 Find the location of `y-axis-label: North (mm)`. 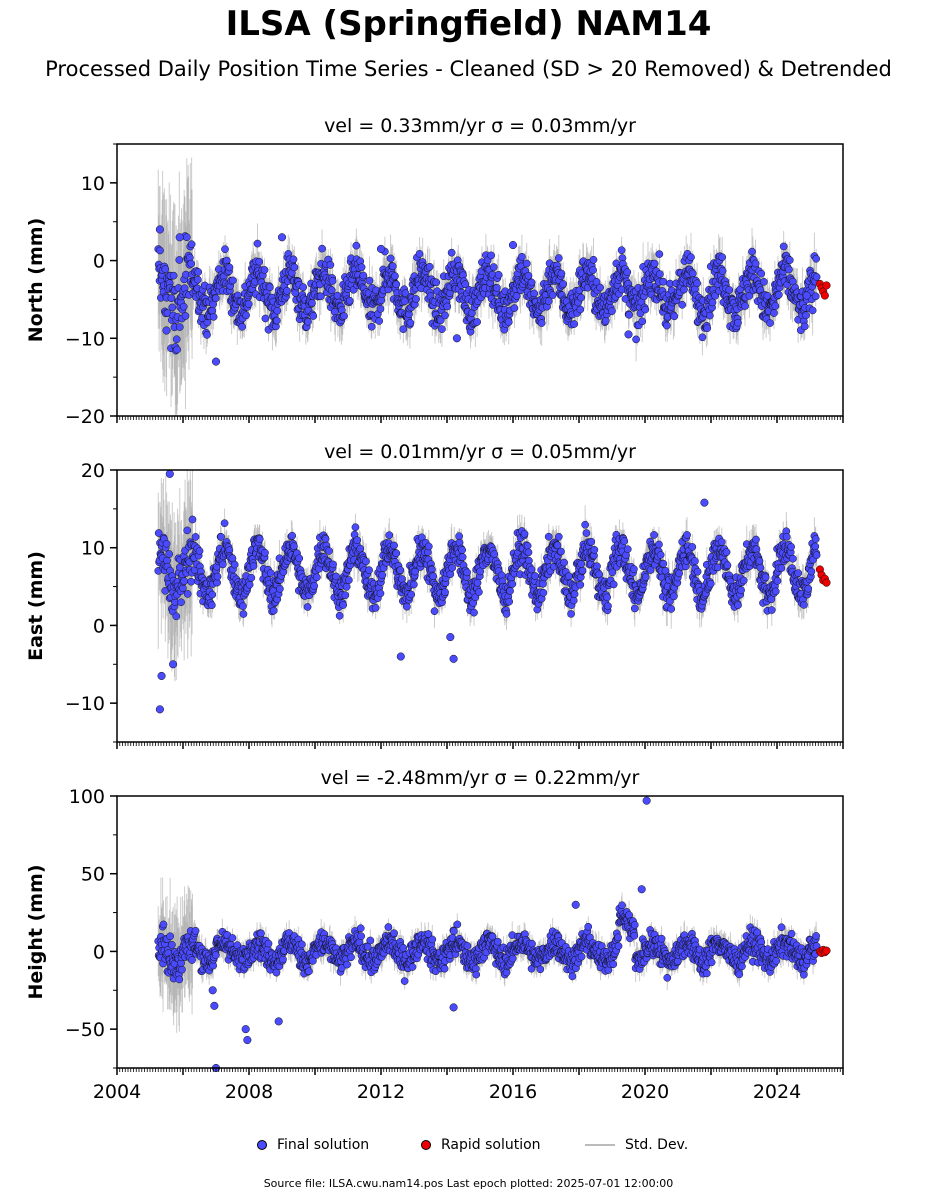

y-axis-label: North (mm) is located at coordinates (36, 280).